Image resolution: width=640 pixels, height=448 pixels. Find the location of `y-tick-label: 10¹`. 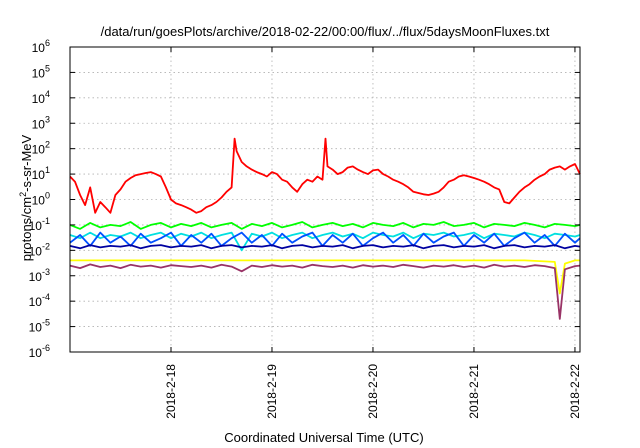

y-tick-label: 10¹ is located at coordinates (41, 173).